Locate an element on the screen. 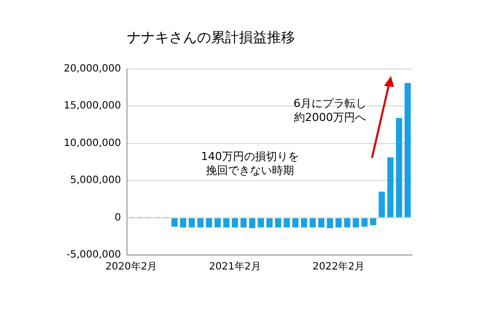 The image size is (500, 309). y-tick-label: 10,000,000 is located at coordinates (92, 143).